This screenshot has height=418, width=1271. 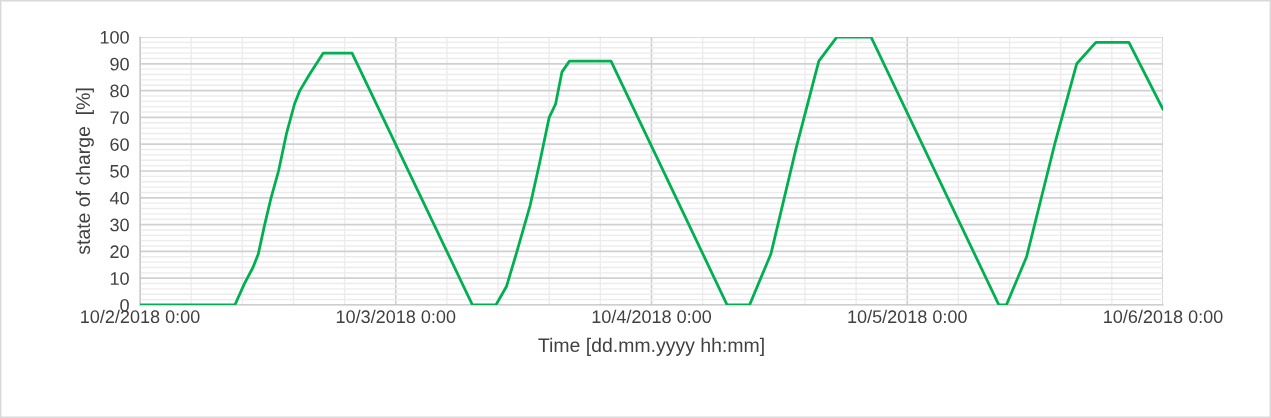 What do you see at coordinates (119, 64) in the screenshot?
I see `y-tick-label: 90` at bounding box center [119, 64].